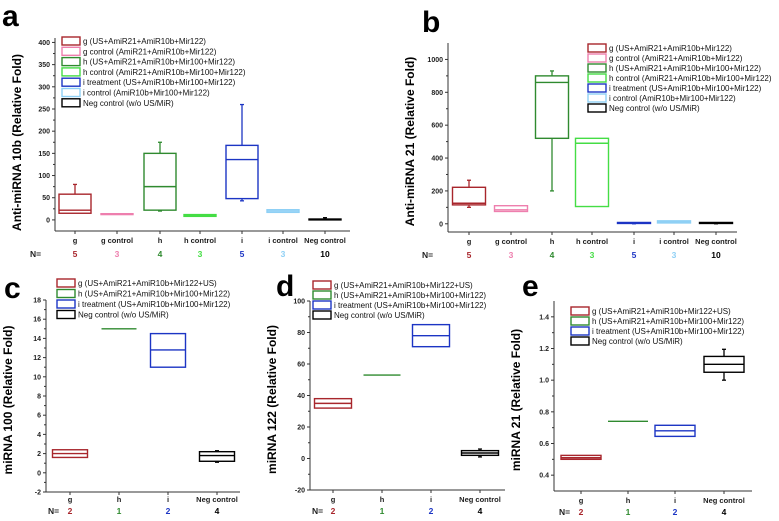 This screenshot has height=521, width=779. What do you see at coordinates (117, 214) in the screenshot?
I see `box-g-control` at bounding box center [117, 214].